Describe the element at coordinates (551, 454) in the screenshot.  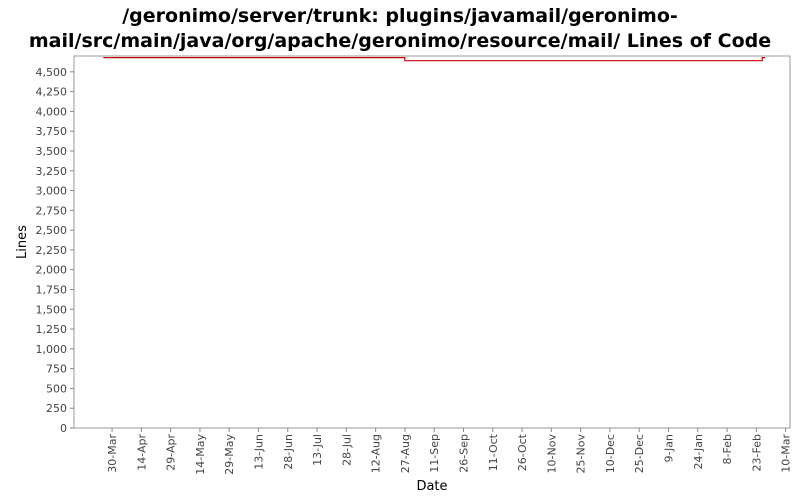
I see `x-tick-label: 10-Nov` at that location.